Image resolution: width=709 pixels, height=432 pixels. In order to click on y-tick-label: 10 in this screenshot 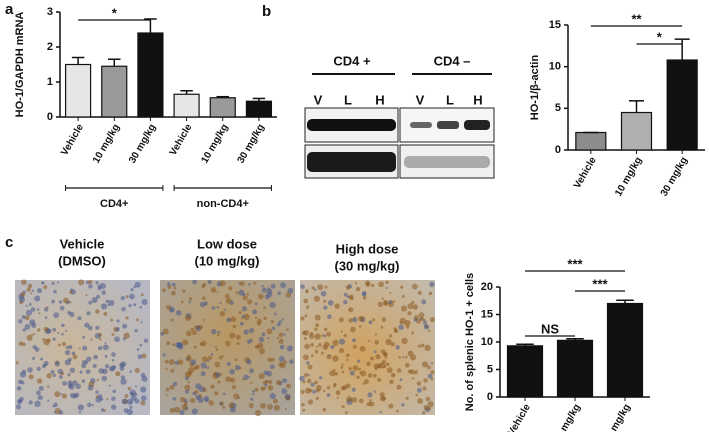, I will do `click(555, 67)`.